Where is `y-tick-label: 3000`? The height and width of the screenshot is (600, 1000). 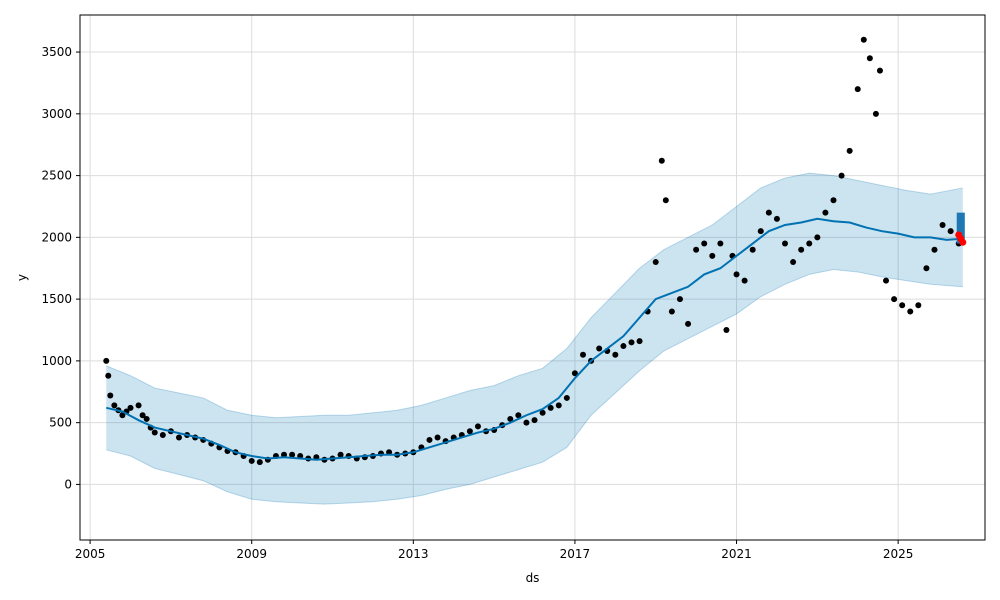
y-tick-label: 3000 is located at coordinates (56, 114).